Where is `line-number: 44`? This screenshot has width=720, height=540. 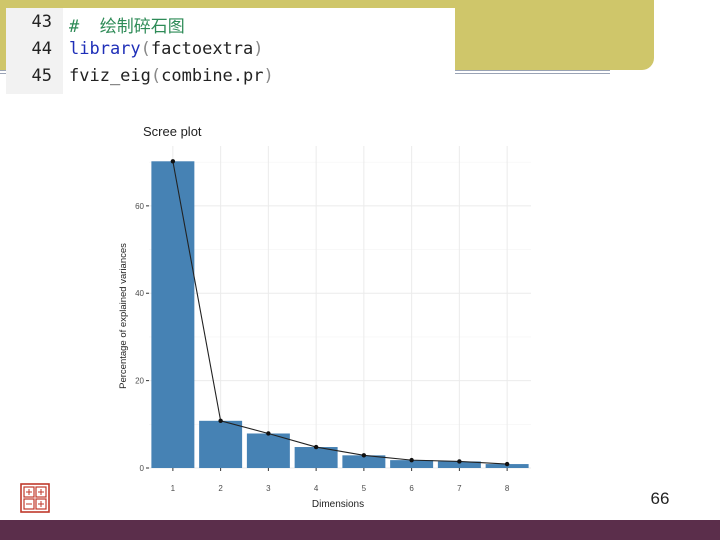
line-number: 44 is located at coordinates (41, 49).